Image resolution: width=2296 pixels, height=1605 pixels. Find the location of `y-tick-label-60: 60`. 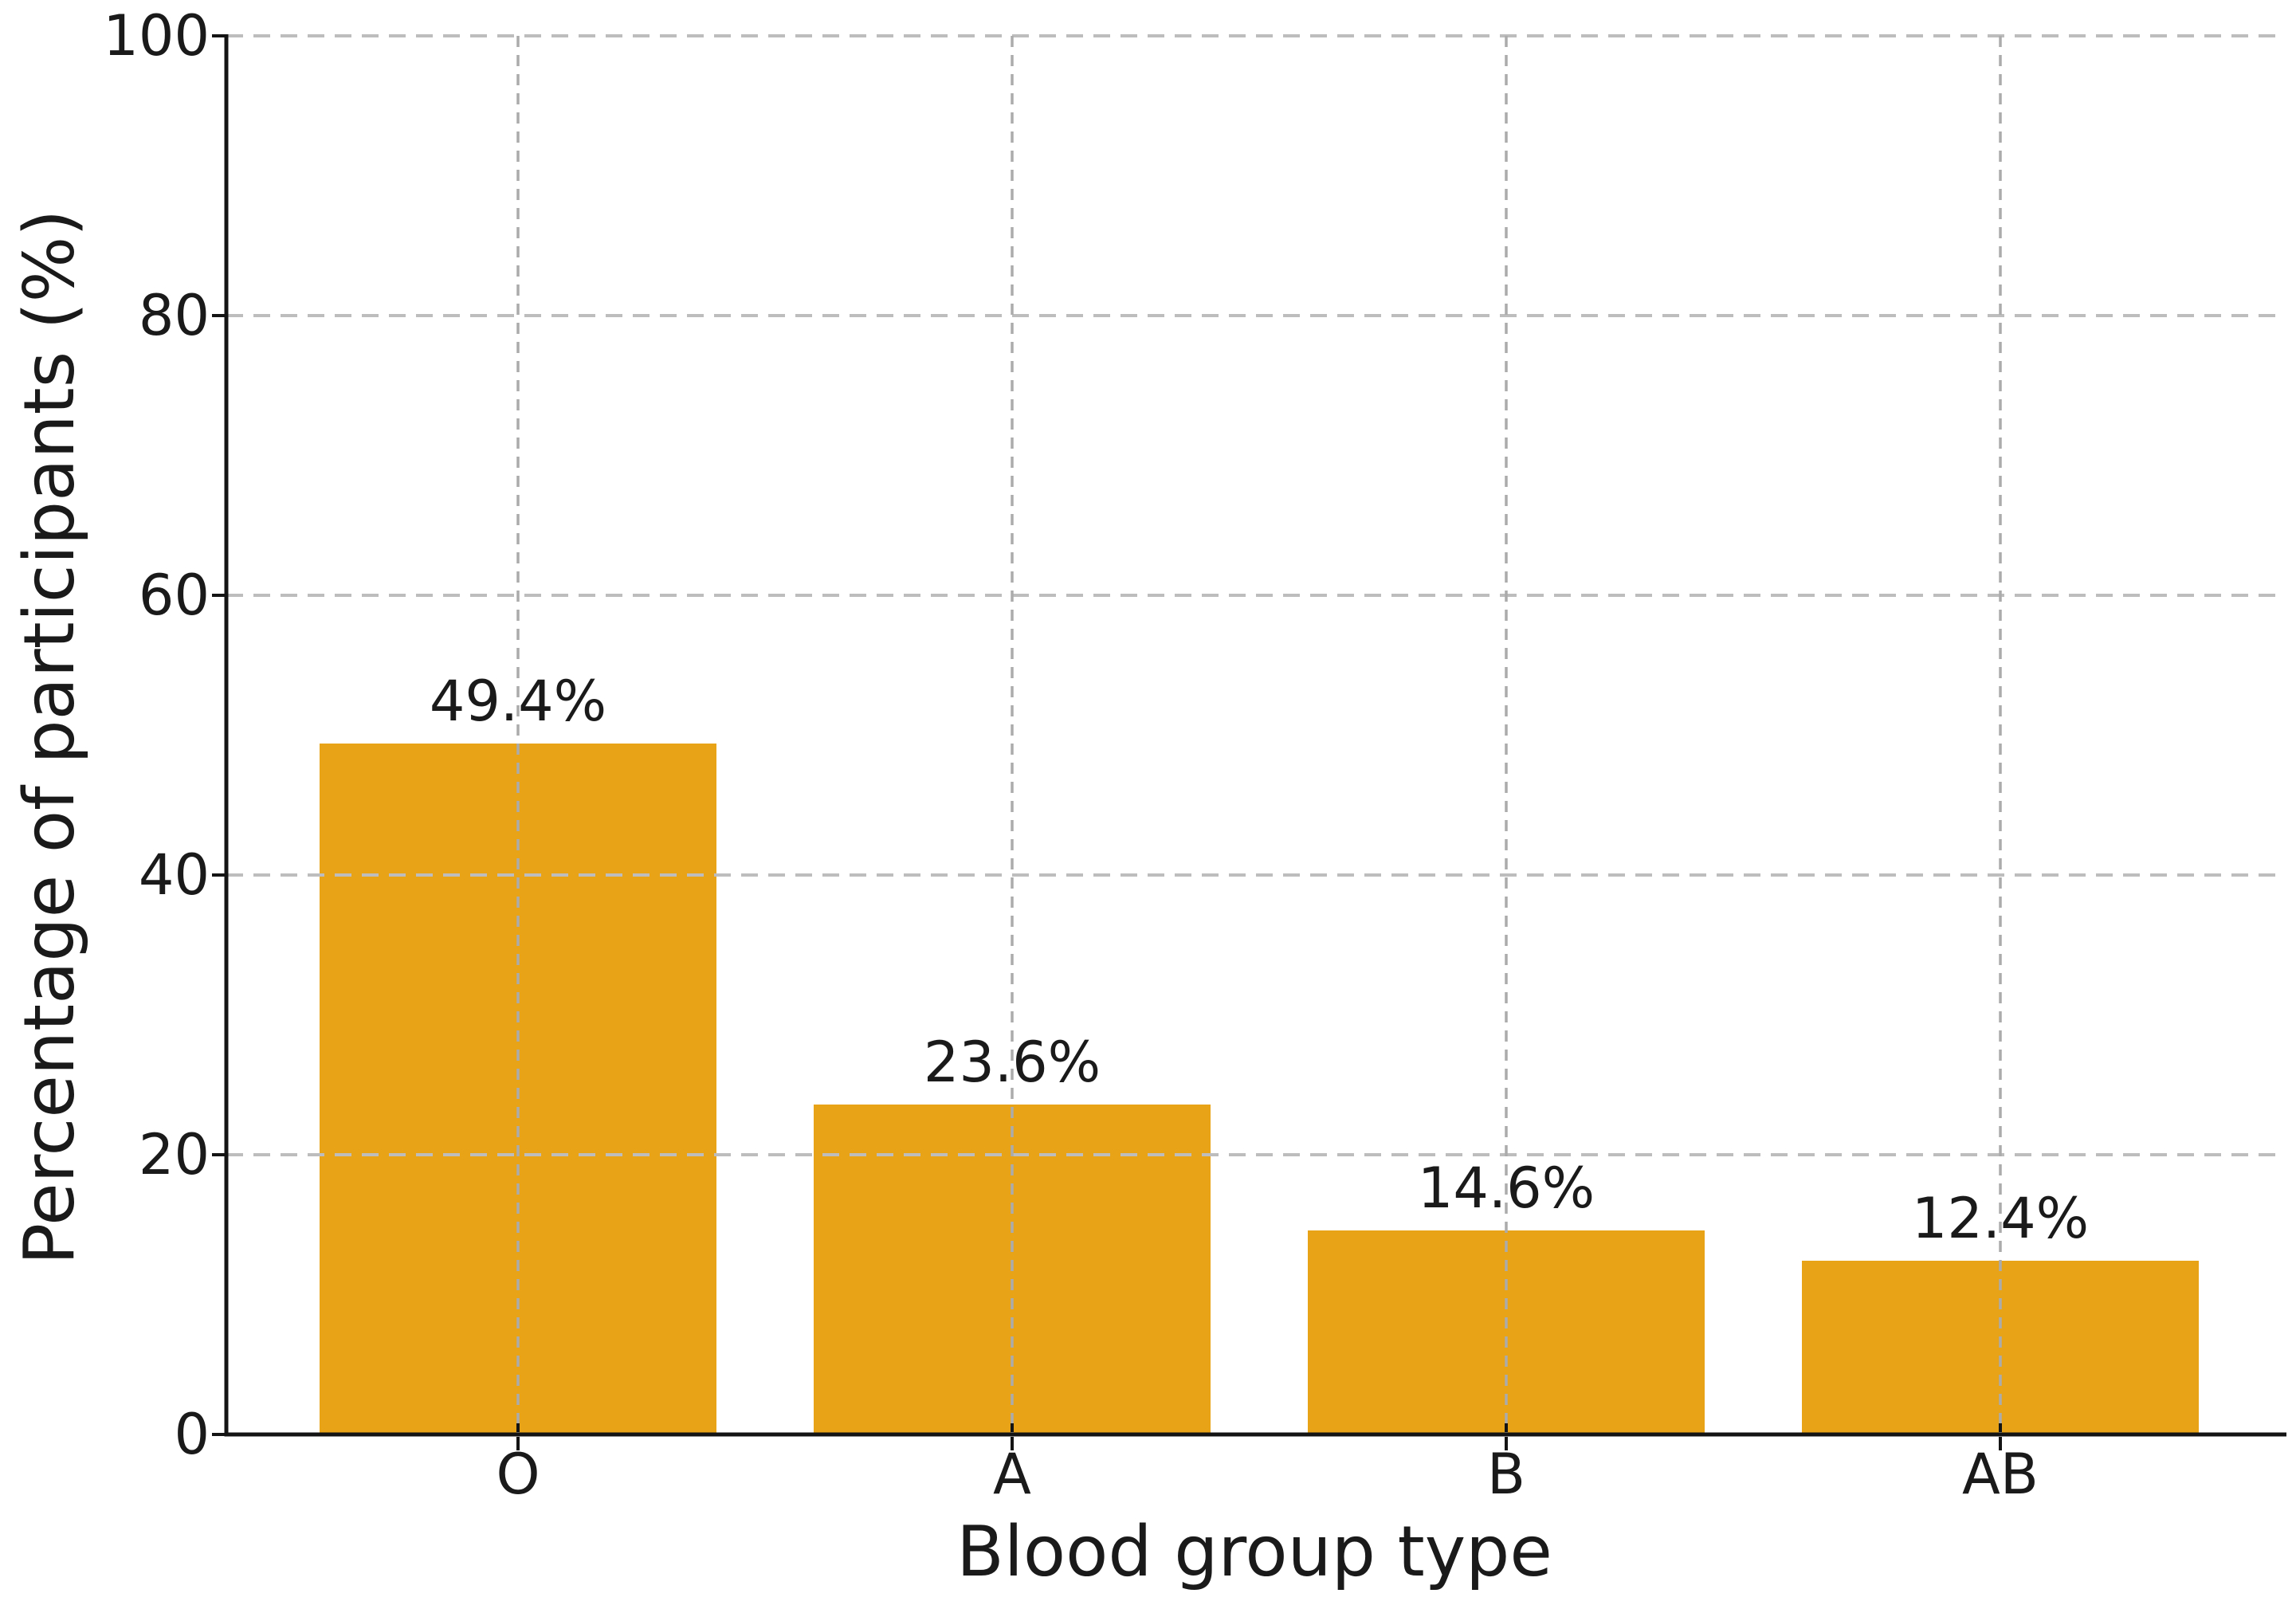

y-tick-label-60: 60 is located at coordinates (174, 596).